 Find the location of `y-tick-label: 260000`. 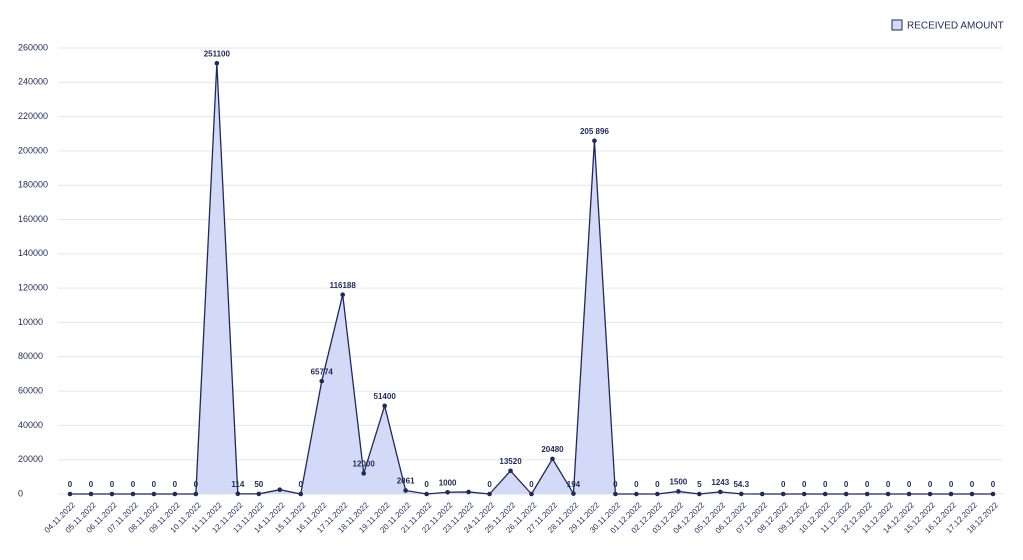

y-tick-label: 260000 is located at coordinates (33, 47).